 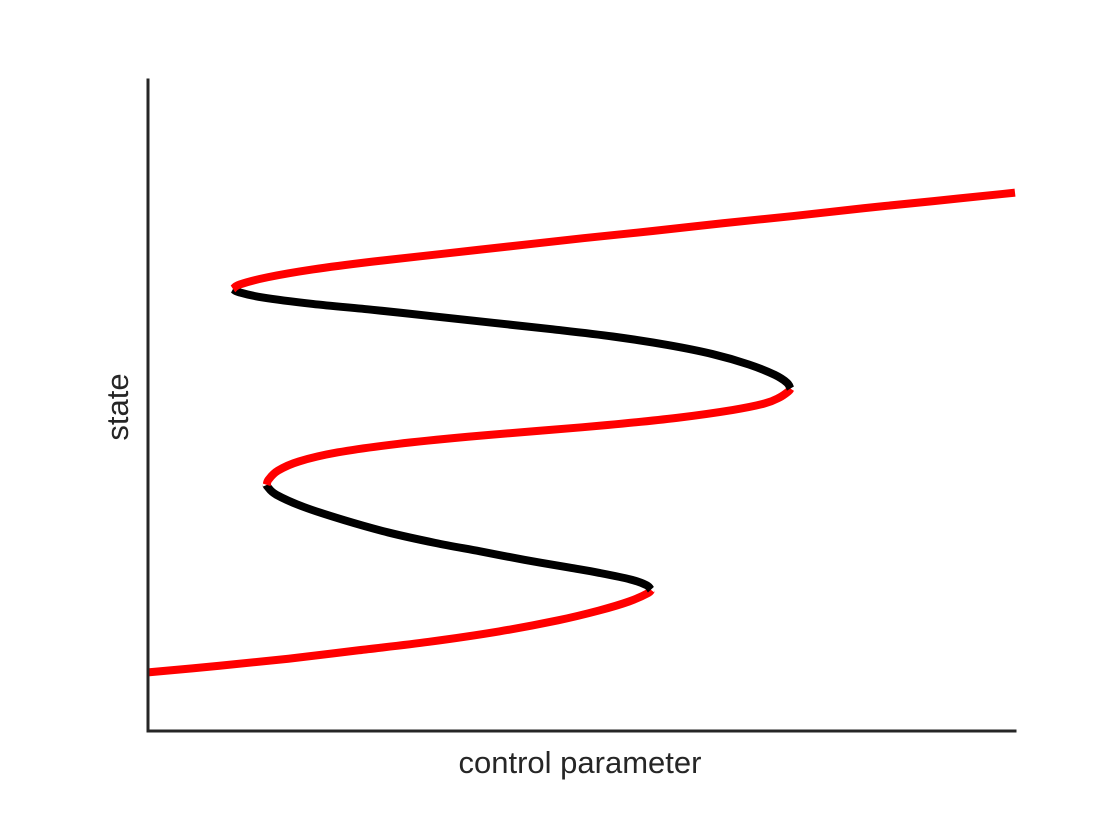 What do you see at coordinates (580, 762) in the screenshot?
I see `x-axis-label: control parameter` at bounding box center [580, 762].